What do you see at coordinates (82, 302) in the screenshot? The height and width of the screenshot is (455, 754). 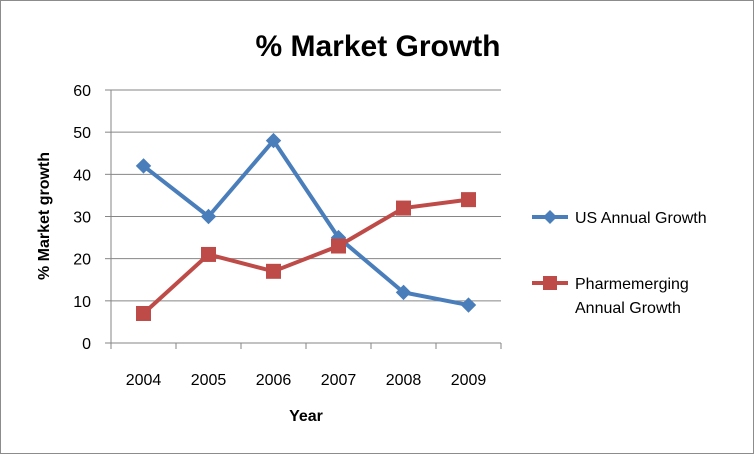 I see `y-tick-label: 10` at bounding box center [82, 302].